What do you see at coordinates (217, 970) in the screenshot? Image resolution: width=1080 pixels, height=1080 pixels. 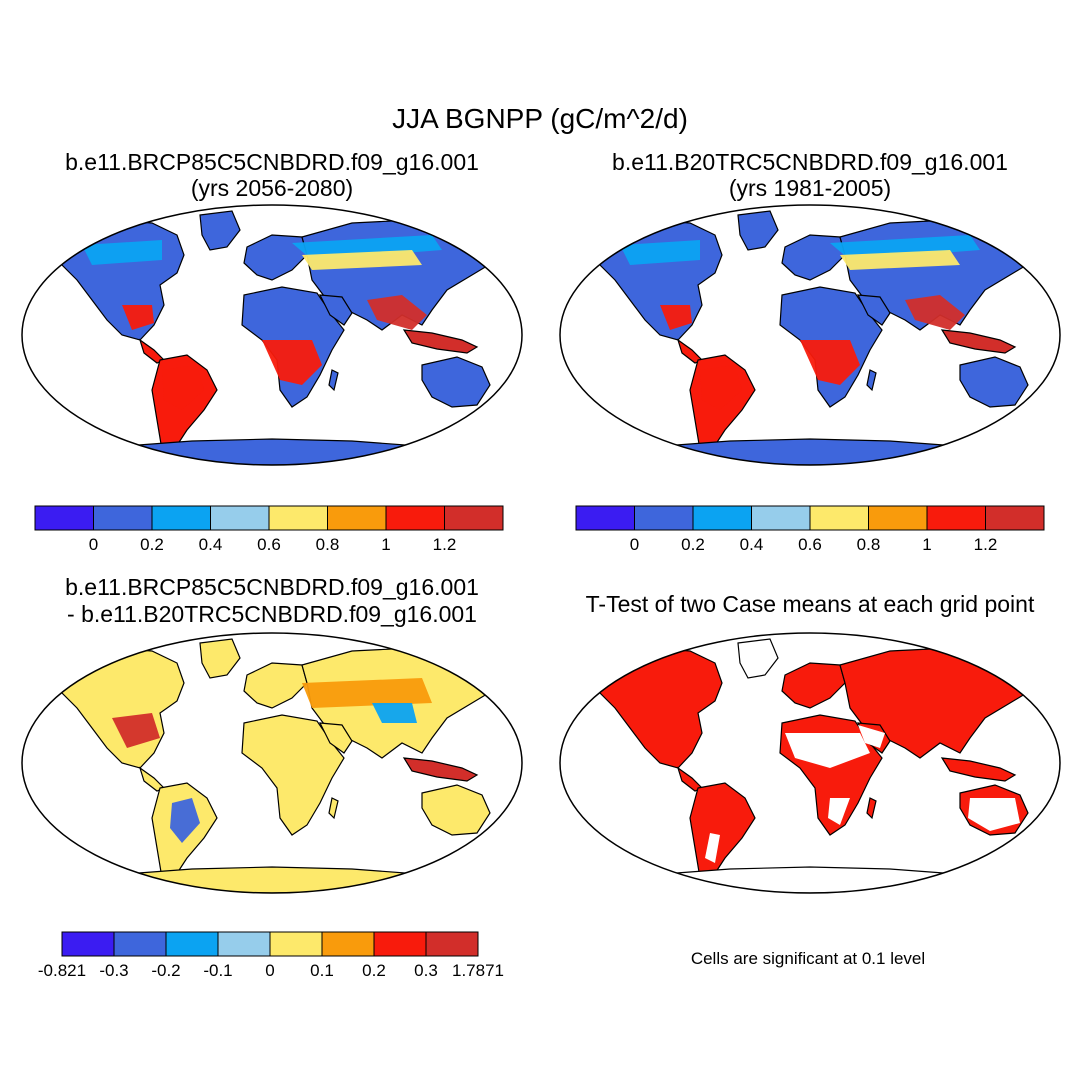 I see `colorbar-tick-label: -0.1` at bounding box center [217, 970].